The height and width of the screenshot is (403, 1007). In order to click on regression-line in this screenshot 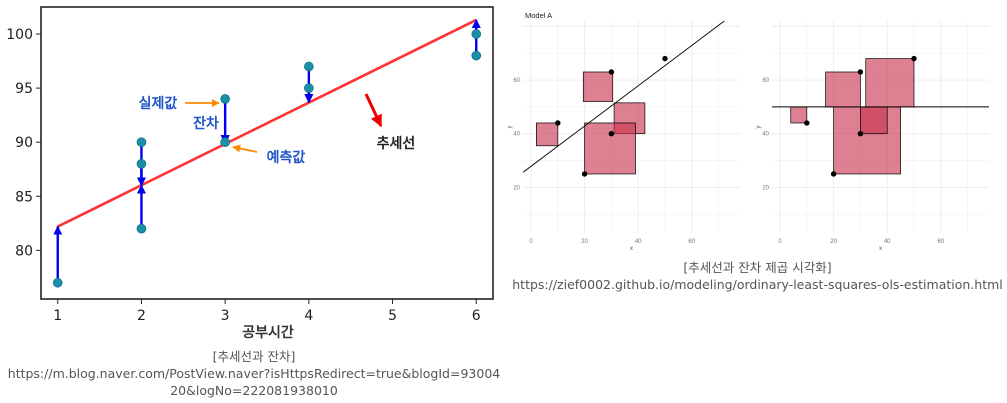, I will do `click(624, 97)`.